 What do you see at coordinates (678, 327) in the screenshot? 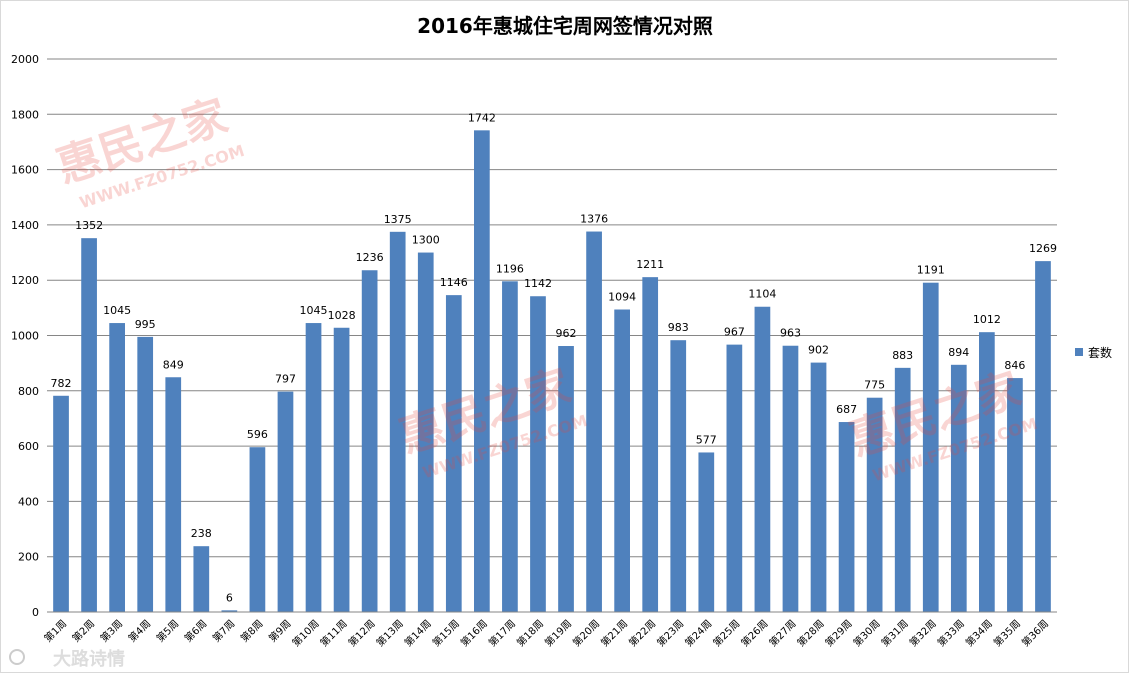
I see `data-label: 983` at bounding box center [678, 327].